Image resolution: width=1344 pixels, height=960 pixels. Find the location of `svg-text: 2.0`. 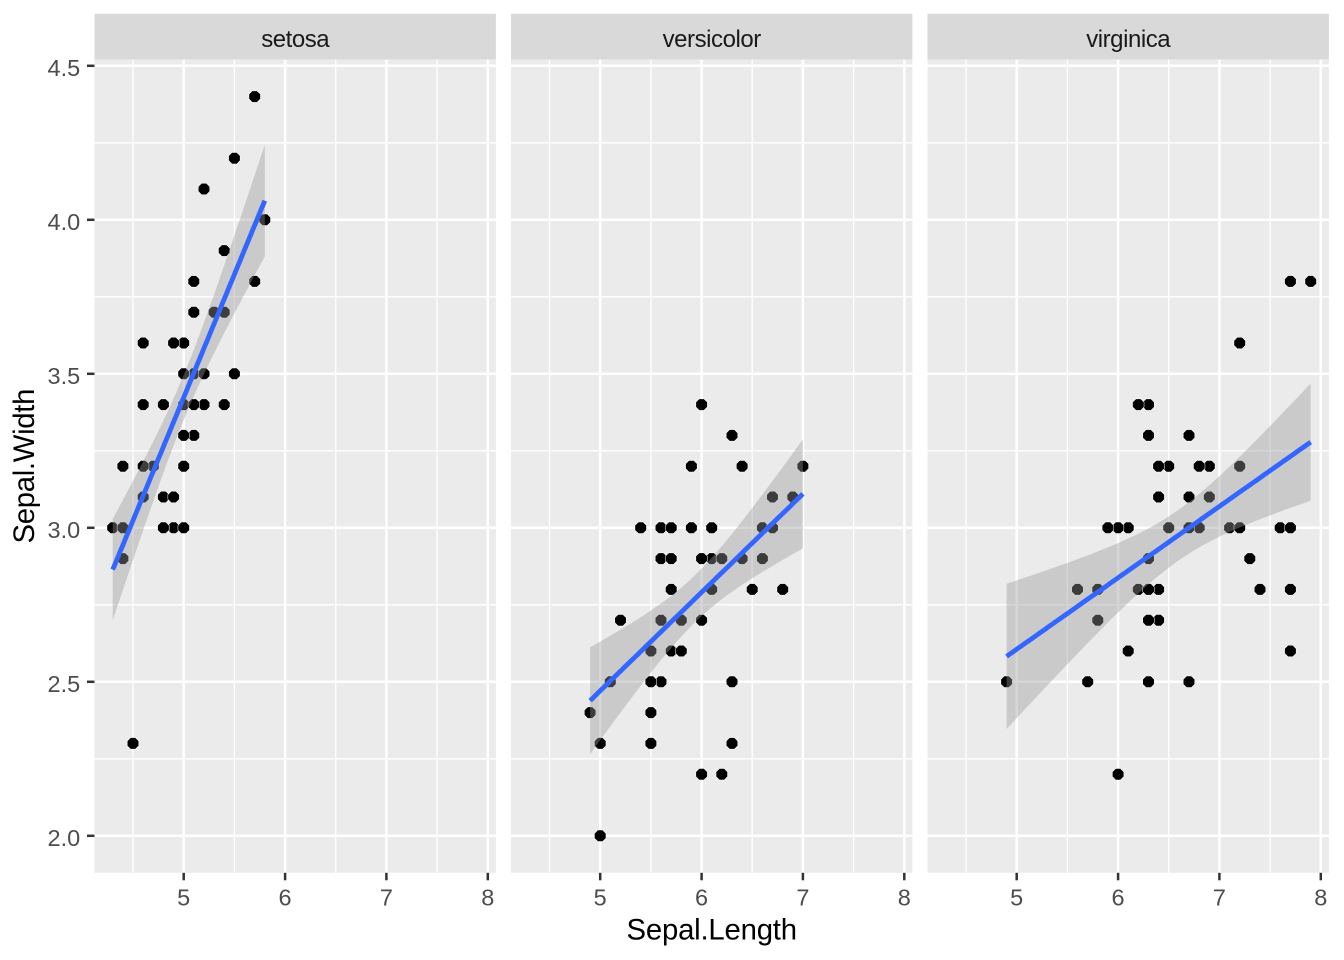

svg-text: 2.0 is located at coordinates (64, 838).